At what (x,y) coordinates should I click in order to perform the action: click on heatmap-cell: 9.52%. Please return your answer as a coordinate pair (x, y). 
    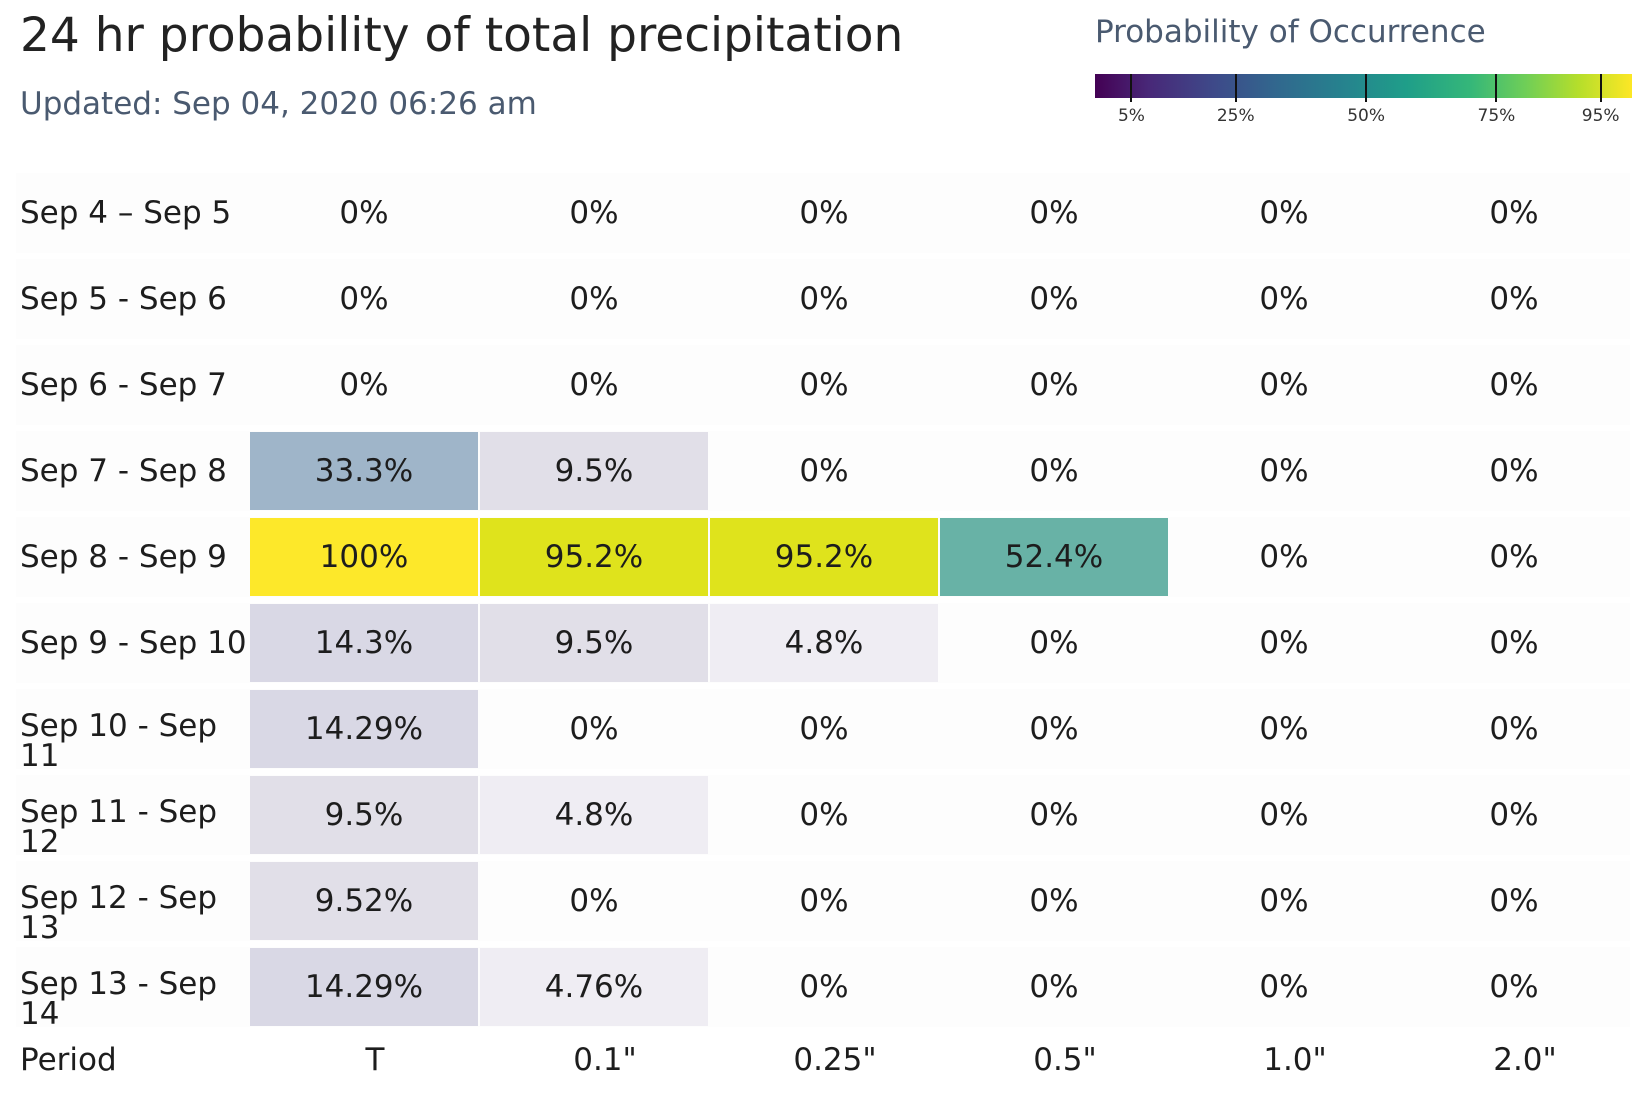
    Looking at the image, I should click on (364, 901).